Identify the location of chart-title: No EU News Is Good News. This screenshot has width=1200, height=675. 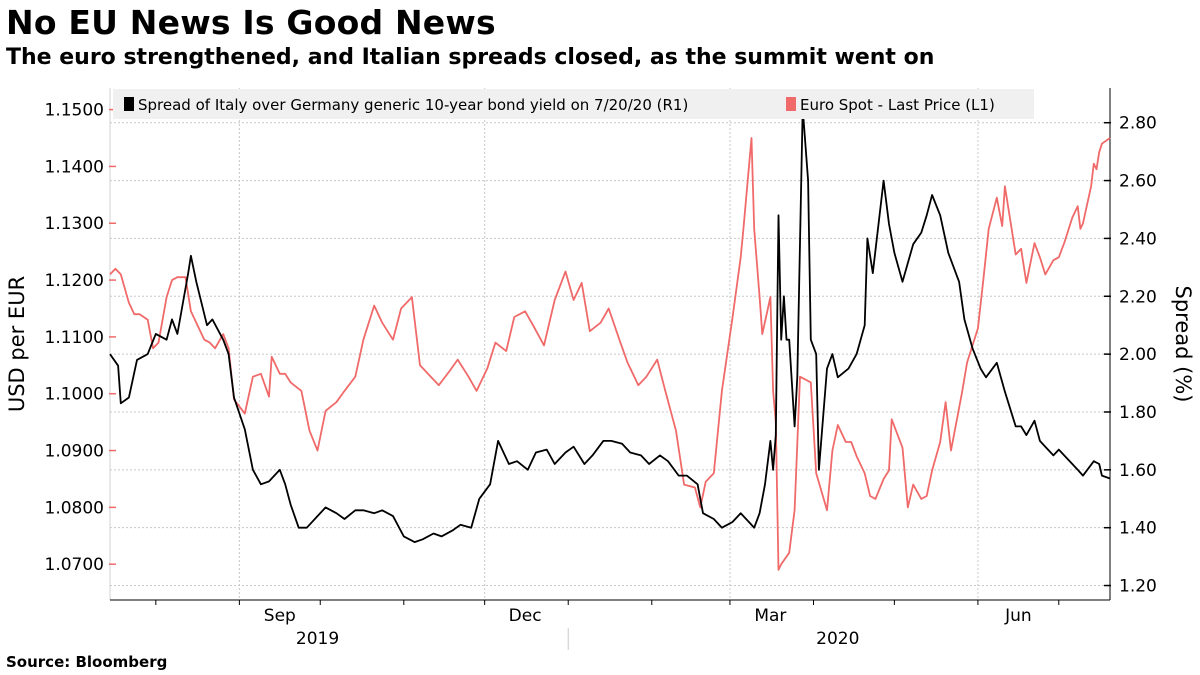
(251, 22).